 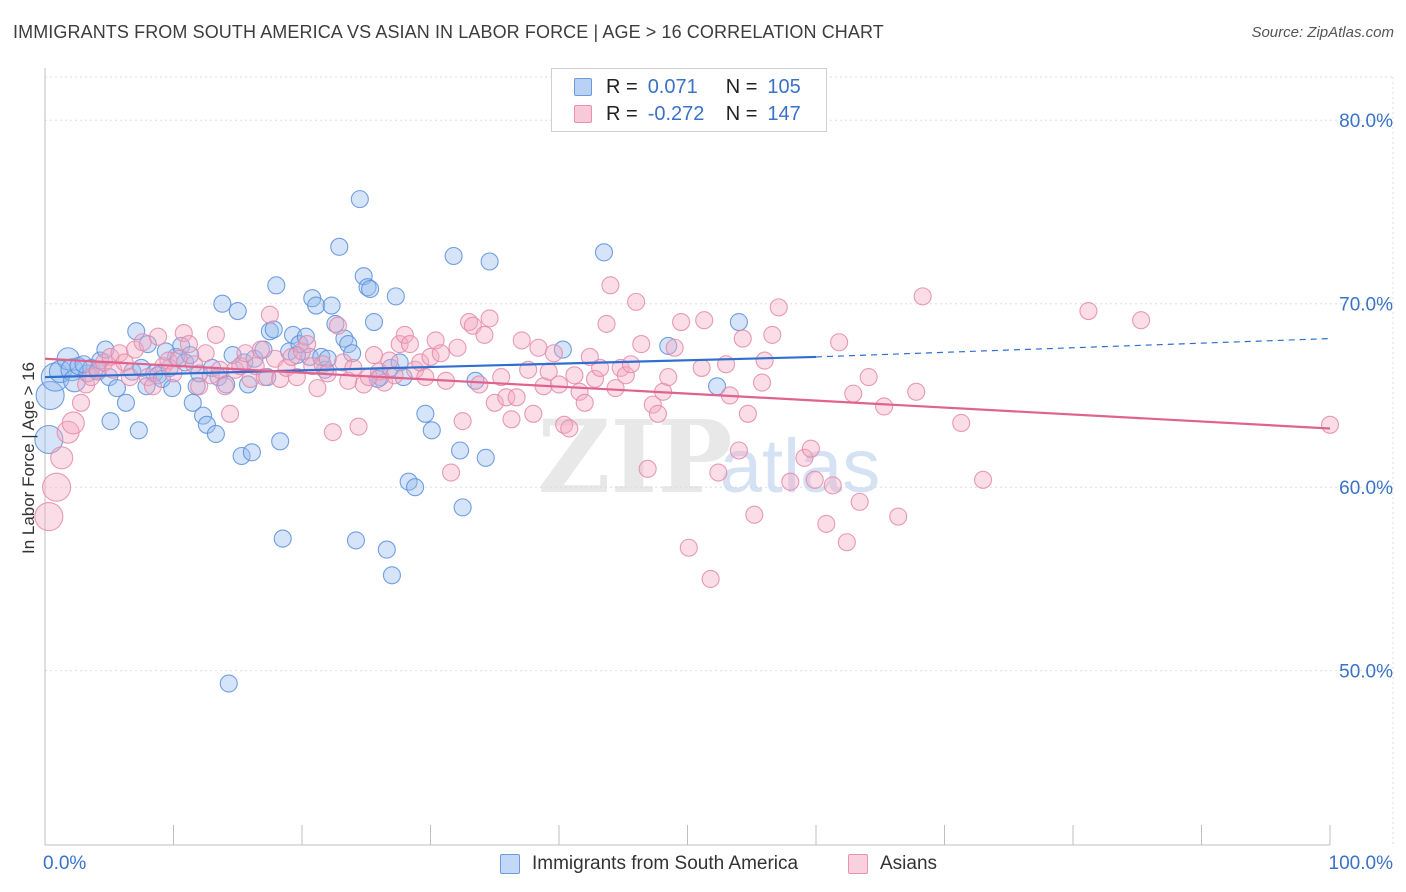 What do you see at coordinates (672, 86) in the screenshot?
I see `r-value: 0.071` at bounding box center [672, 86].